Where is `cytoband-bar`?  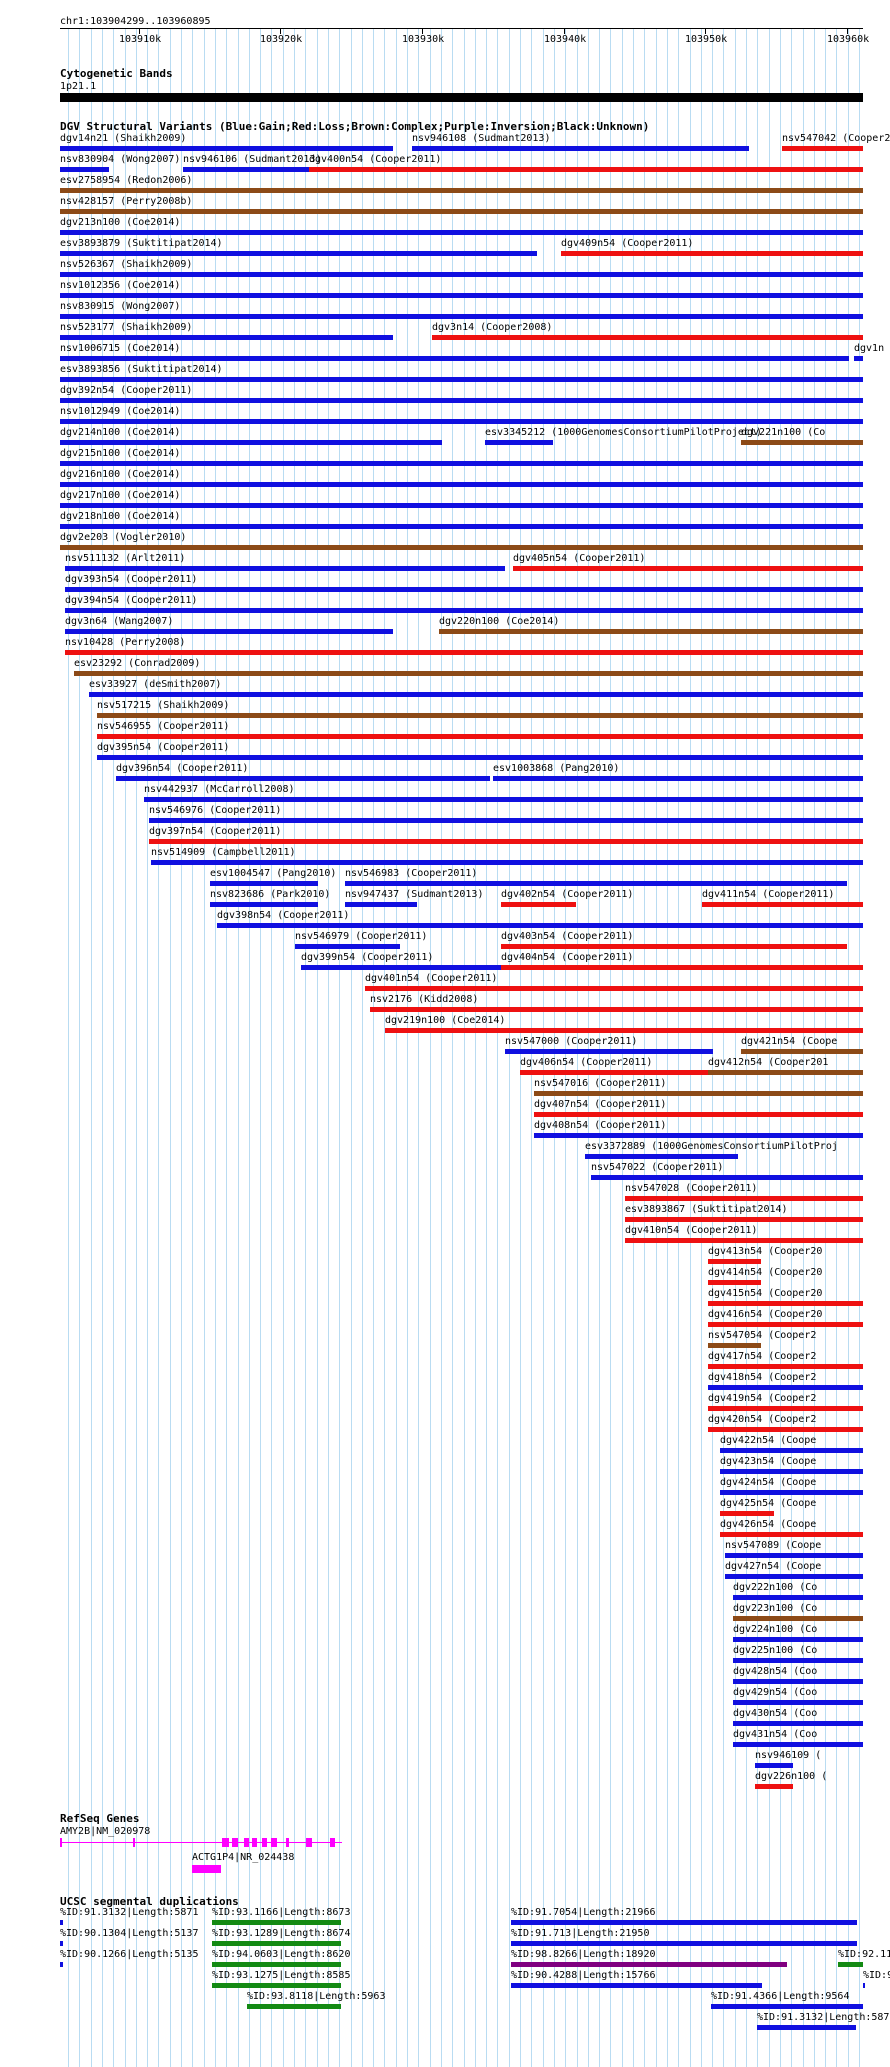
cytoband-bar is located at coordinates (461, 97).